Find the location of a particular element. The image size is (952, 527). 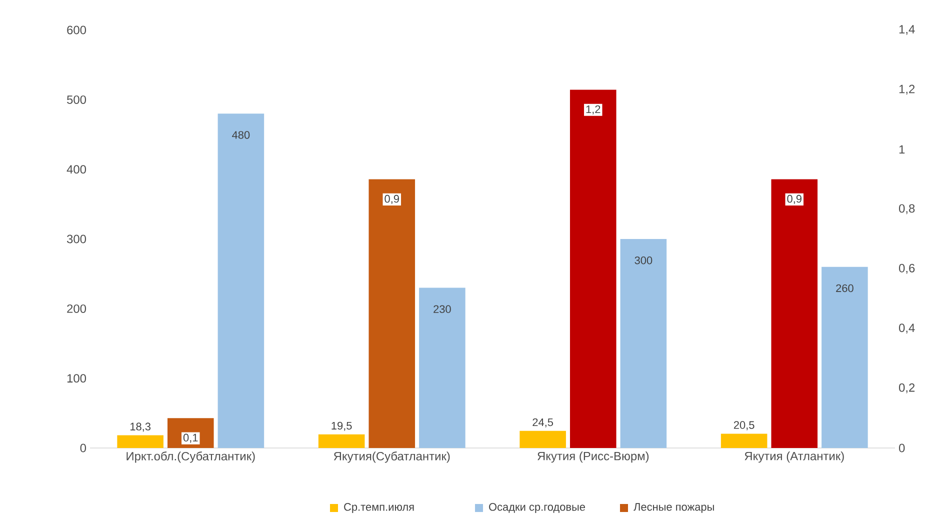

y-tick-label: 500 is located at coordinates (76, 99).